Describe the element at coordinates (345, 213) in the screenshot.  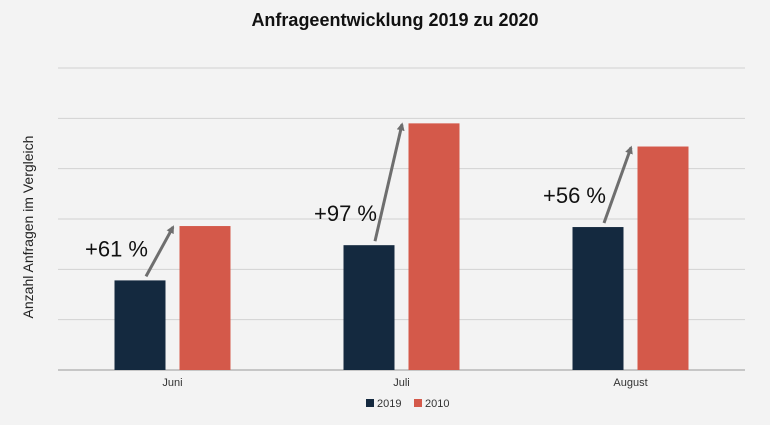
I see `growth-label: +97 %` at that location.